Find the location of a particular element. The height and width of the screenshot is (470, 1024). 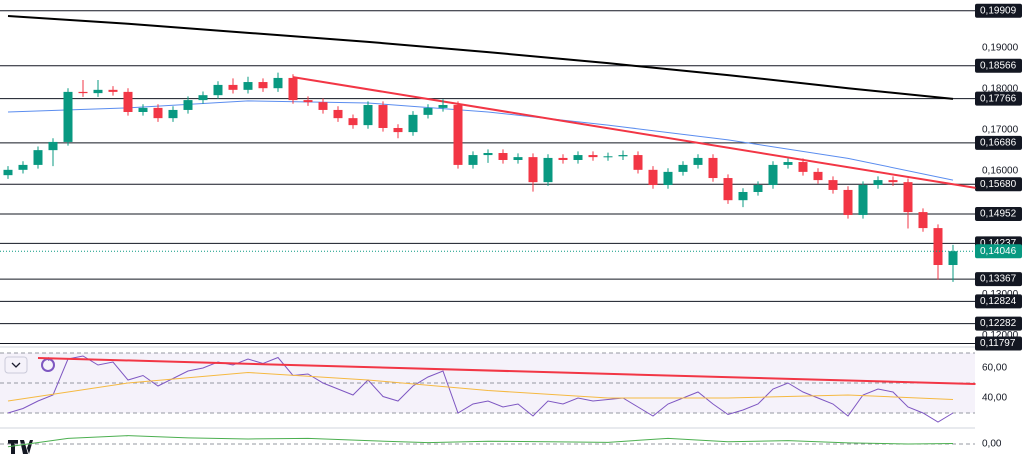

level-label: 0,19909 is located at coordinates (998, 10).